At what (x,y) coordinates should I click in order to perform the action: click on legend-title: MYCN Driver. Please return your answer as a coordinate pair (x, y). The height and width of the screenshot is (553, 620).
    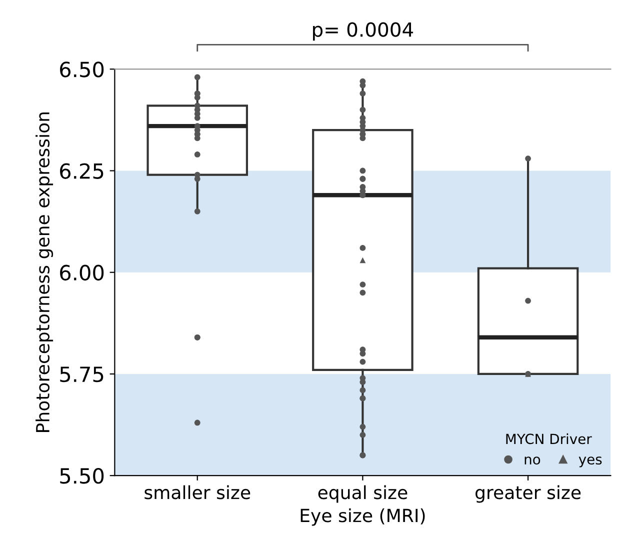
    Looking at the image, I should click on (549, 438).